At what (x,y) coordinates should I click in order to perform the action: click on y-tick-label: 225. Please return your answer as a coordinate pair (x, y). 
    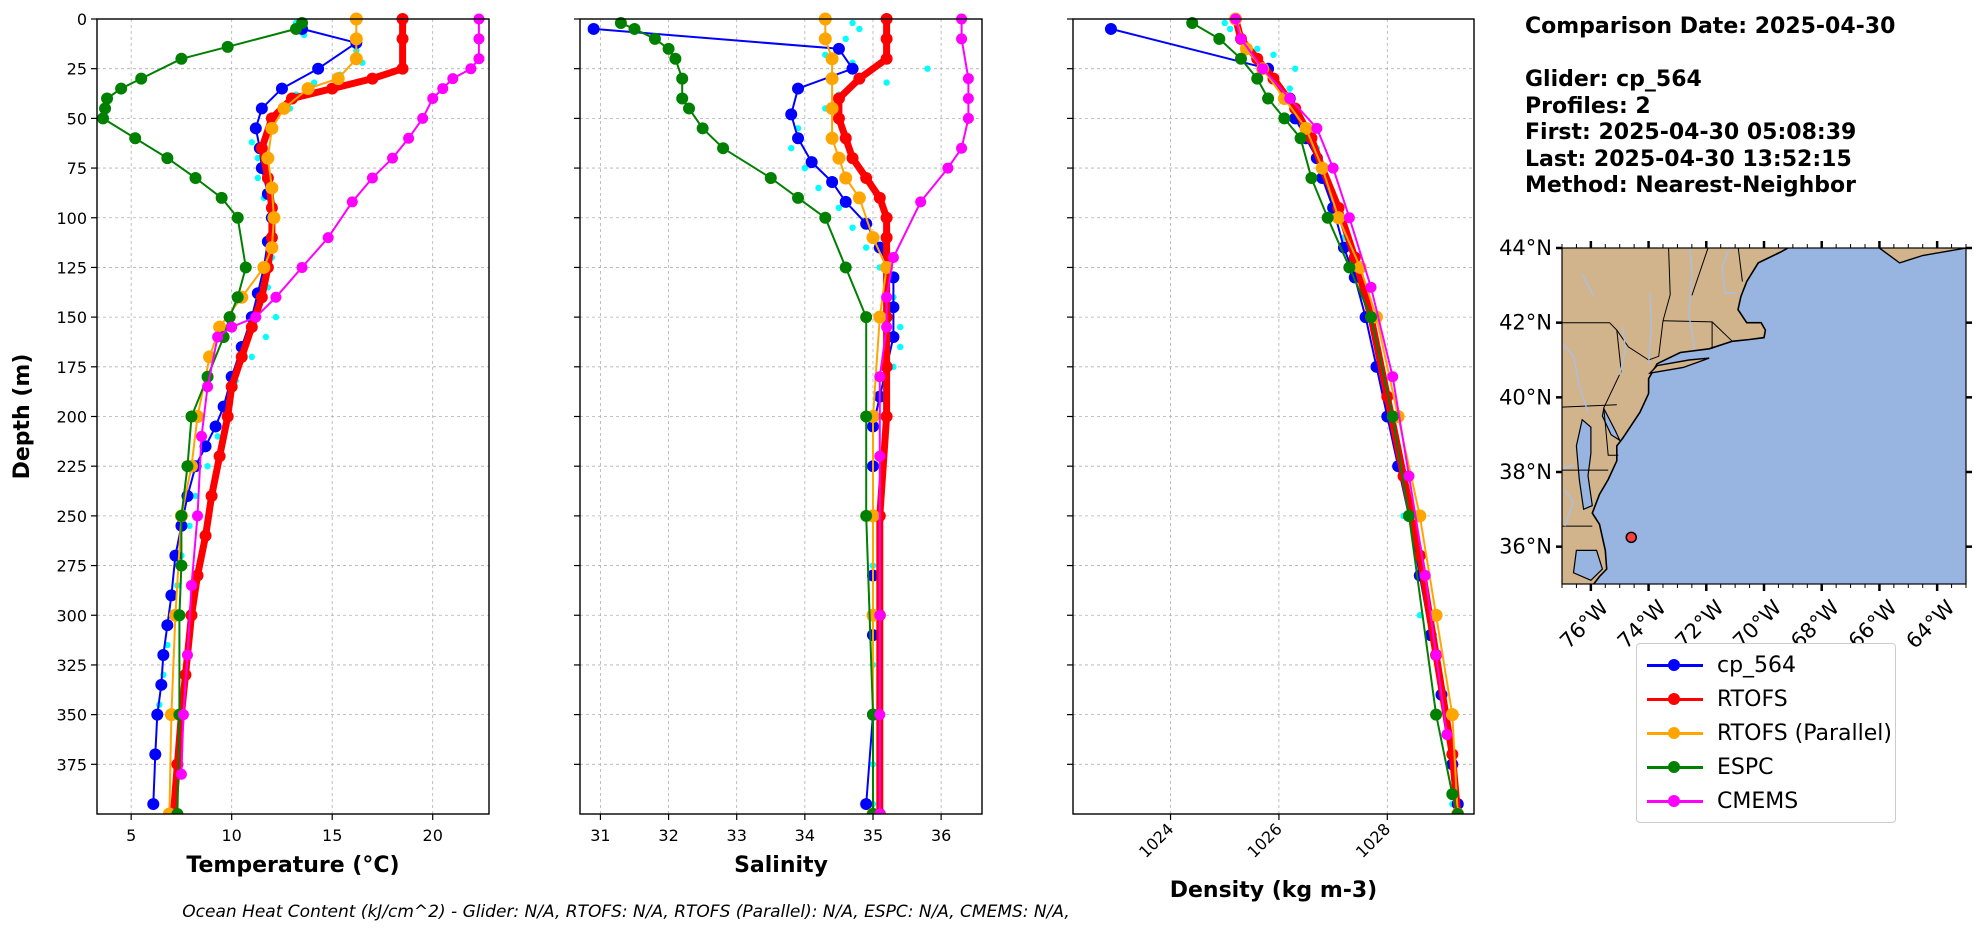
    Looking at the image, I should click on (71, 466).